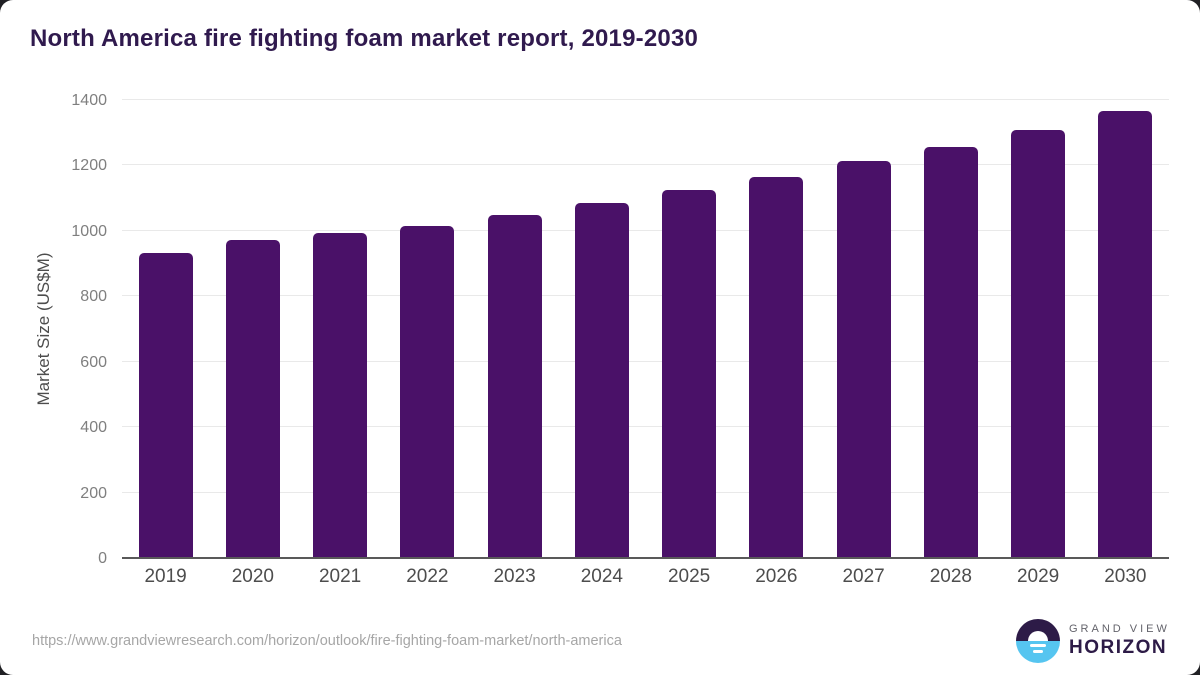 The width and height of the screenshot is (1200, 675). What do you see at coordinates (863, 576) in the screenshot?
I see `x-tick-label-2027: 2027` at bounding box center [863, 576].